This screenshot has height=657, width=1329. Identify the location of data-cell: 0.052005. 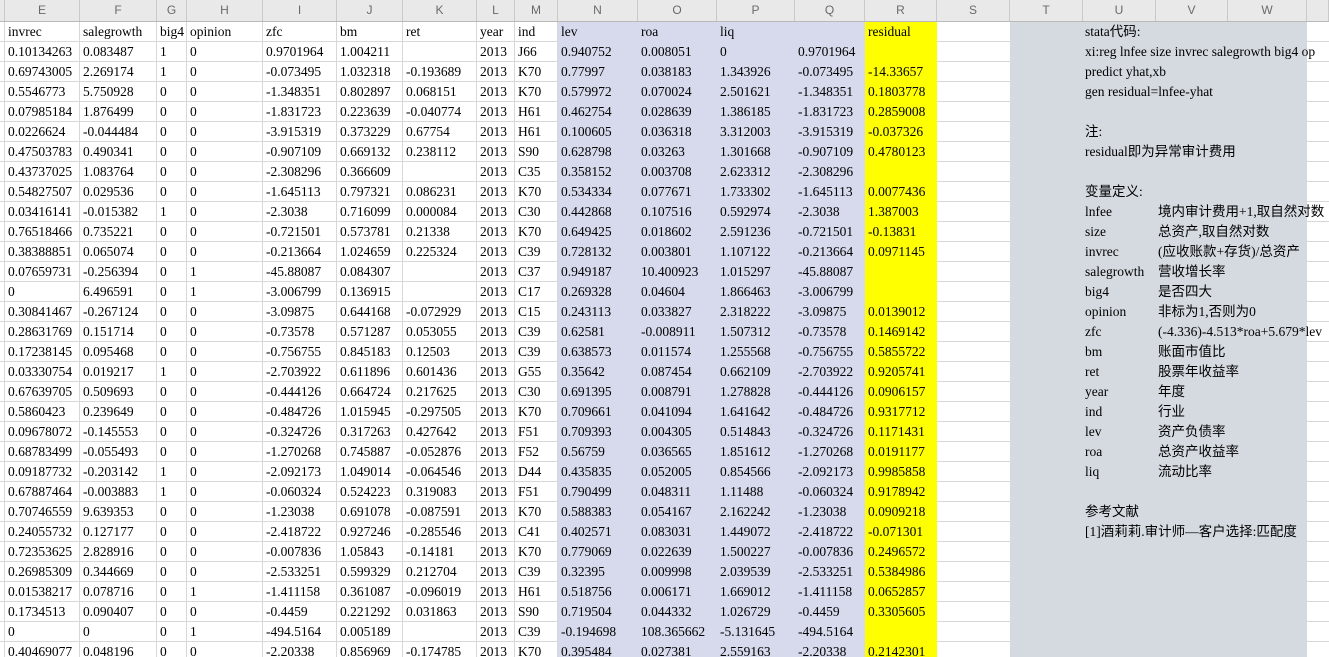
(666, 471).